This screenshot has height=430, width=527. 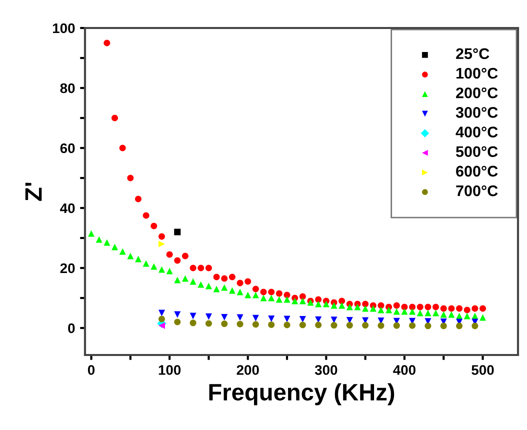 What do you see at coordinates (91, 370) in the screenshot?
I see `x-tick-label: 0` at bounding box center [91, 370].